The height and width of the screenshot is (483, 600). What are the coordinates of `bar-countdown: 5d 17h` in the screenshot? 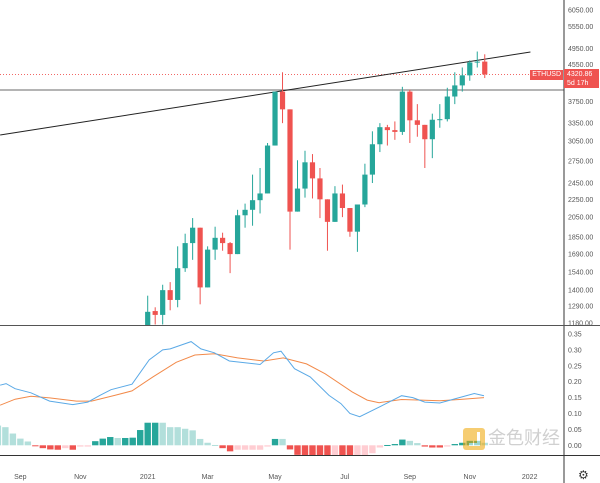 It's located at (578, 83).